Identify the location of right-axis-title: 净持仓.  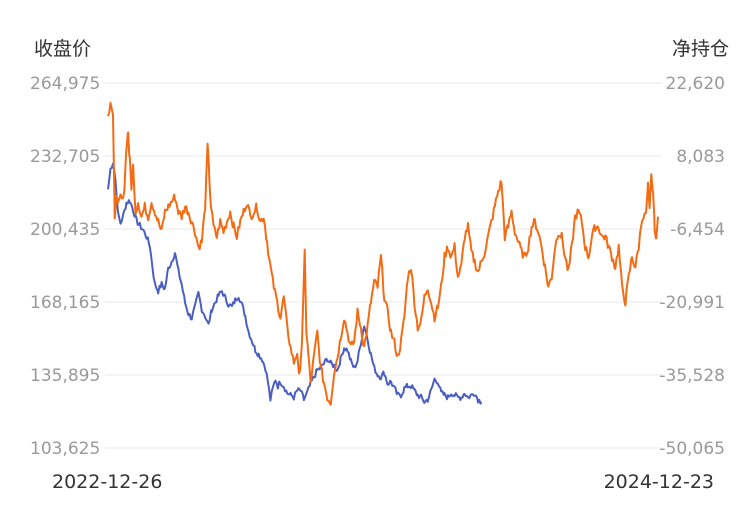
(700, 49).